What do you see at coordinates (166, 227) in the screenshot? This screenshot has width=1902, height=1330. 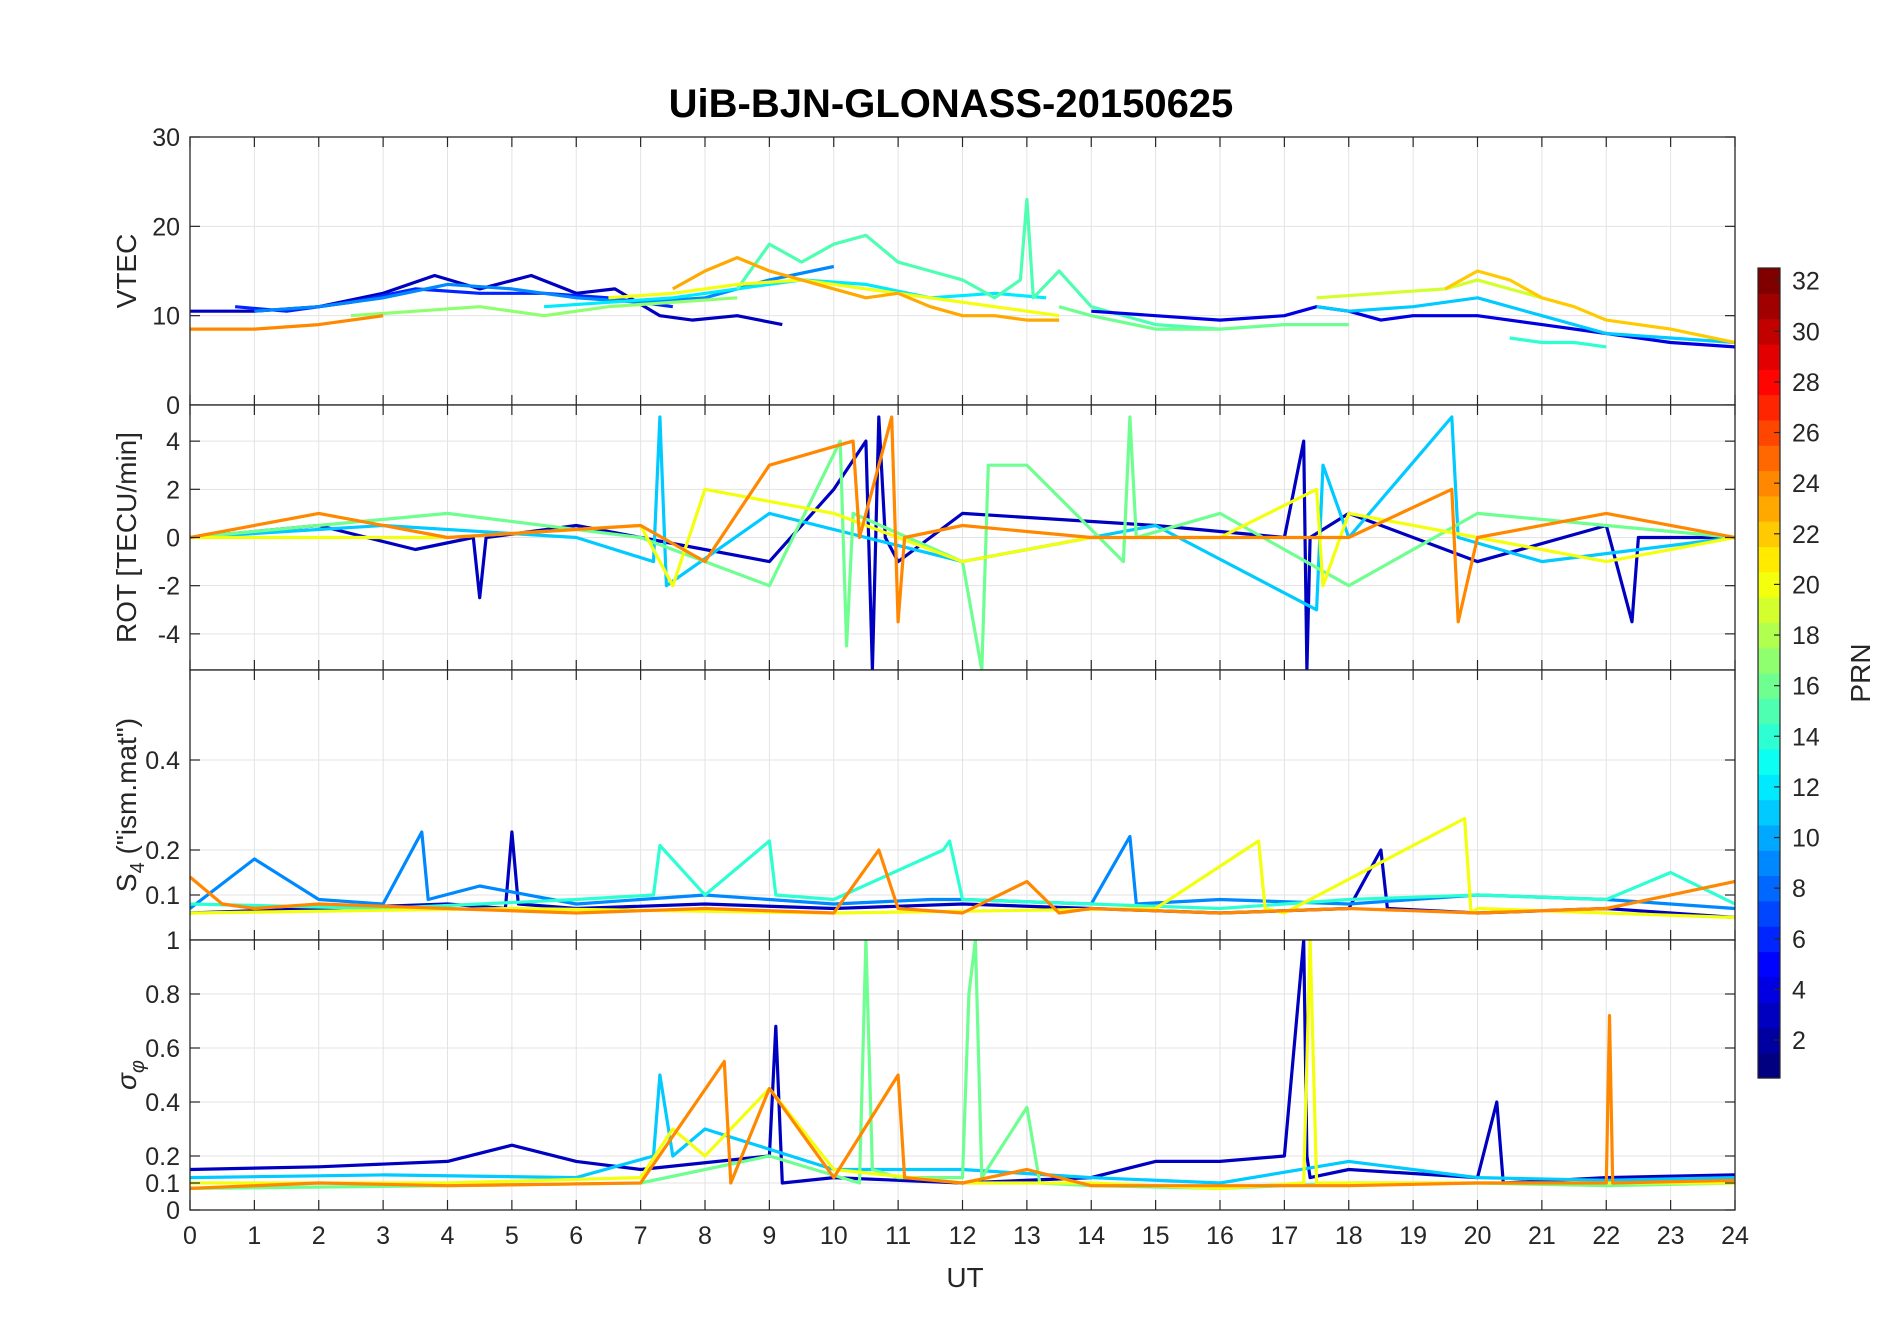 I see `y-tick-label: 20` at bounding box center [166, 227].